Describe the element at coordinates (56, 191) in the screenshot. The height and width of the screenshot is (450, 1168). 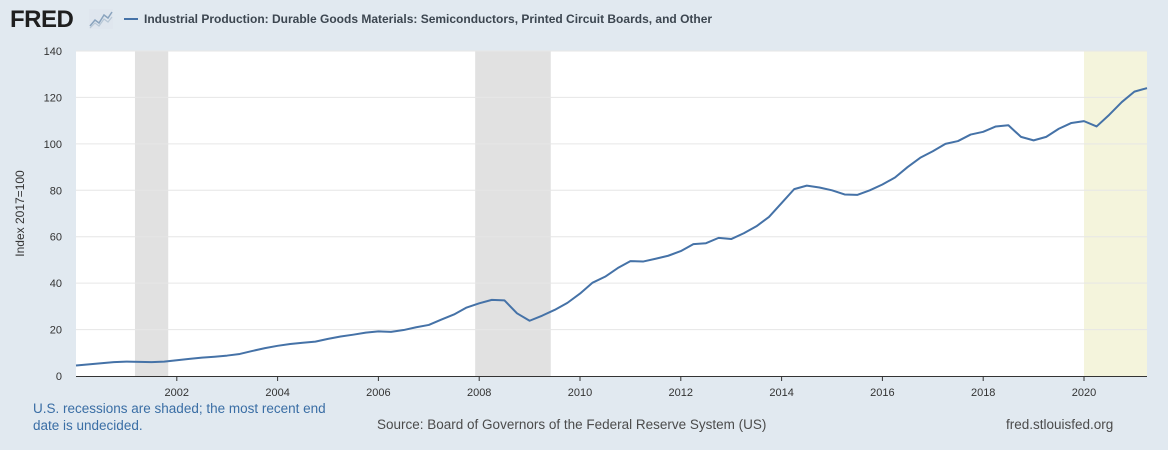
I see `y-tick-label: 80` at that location.